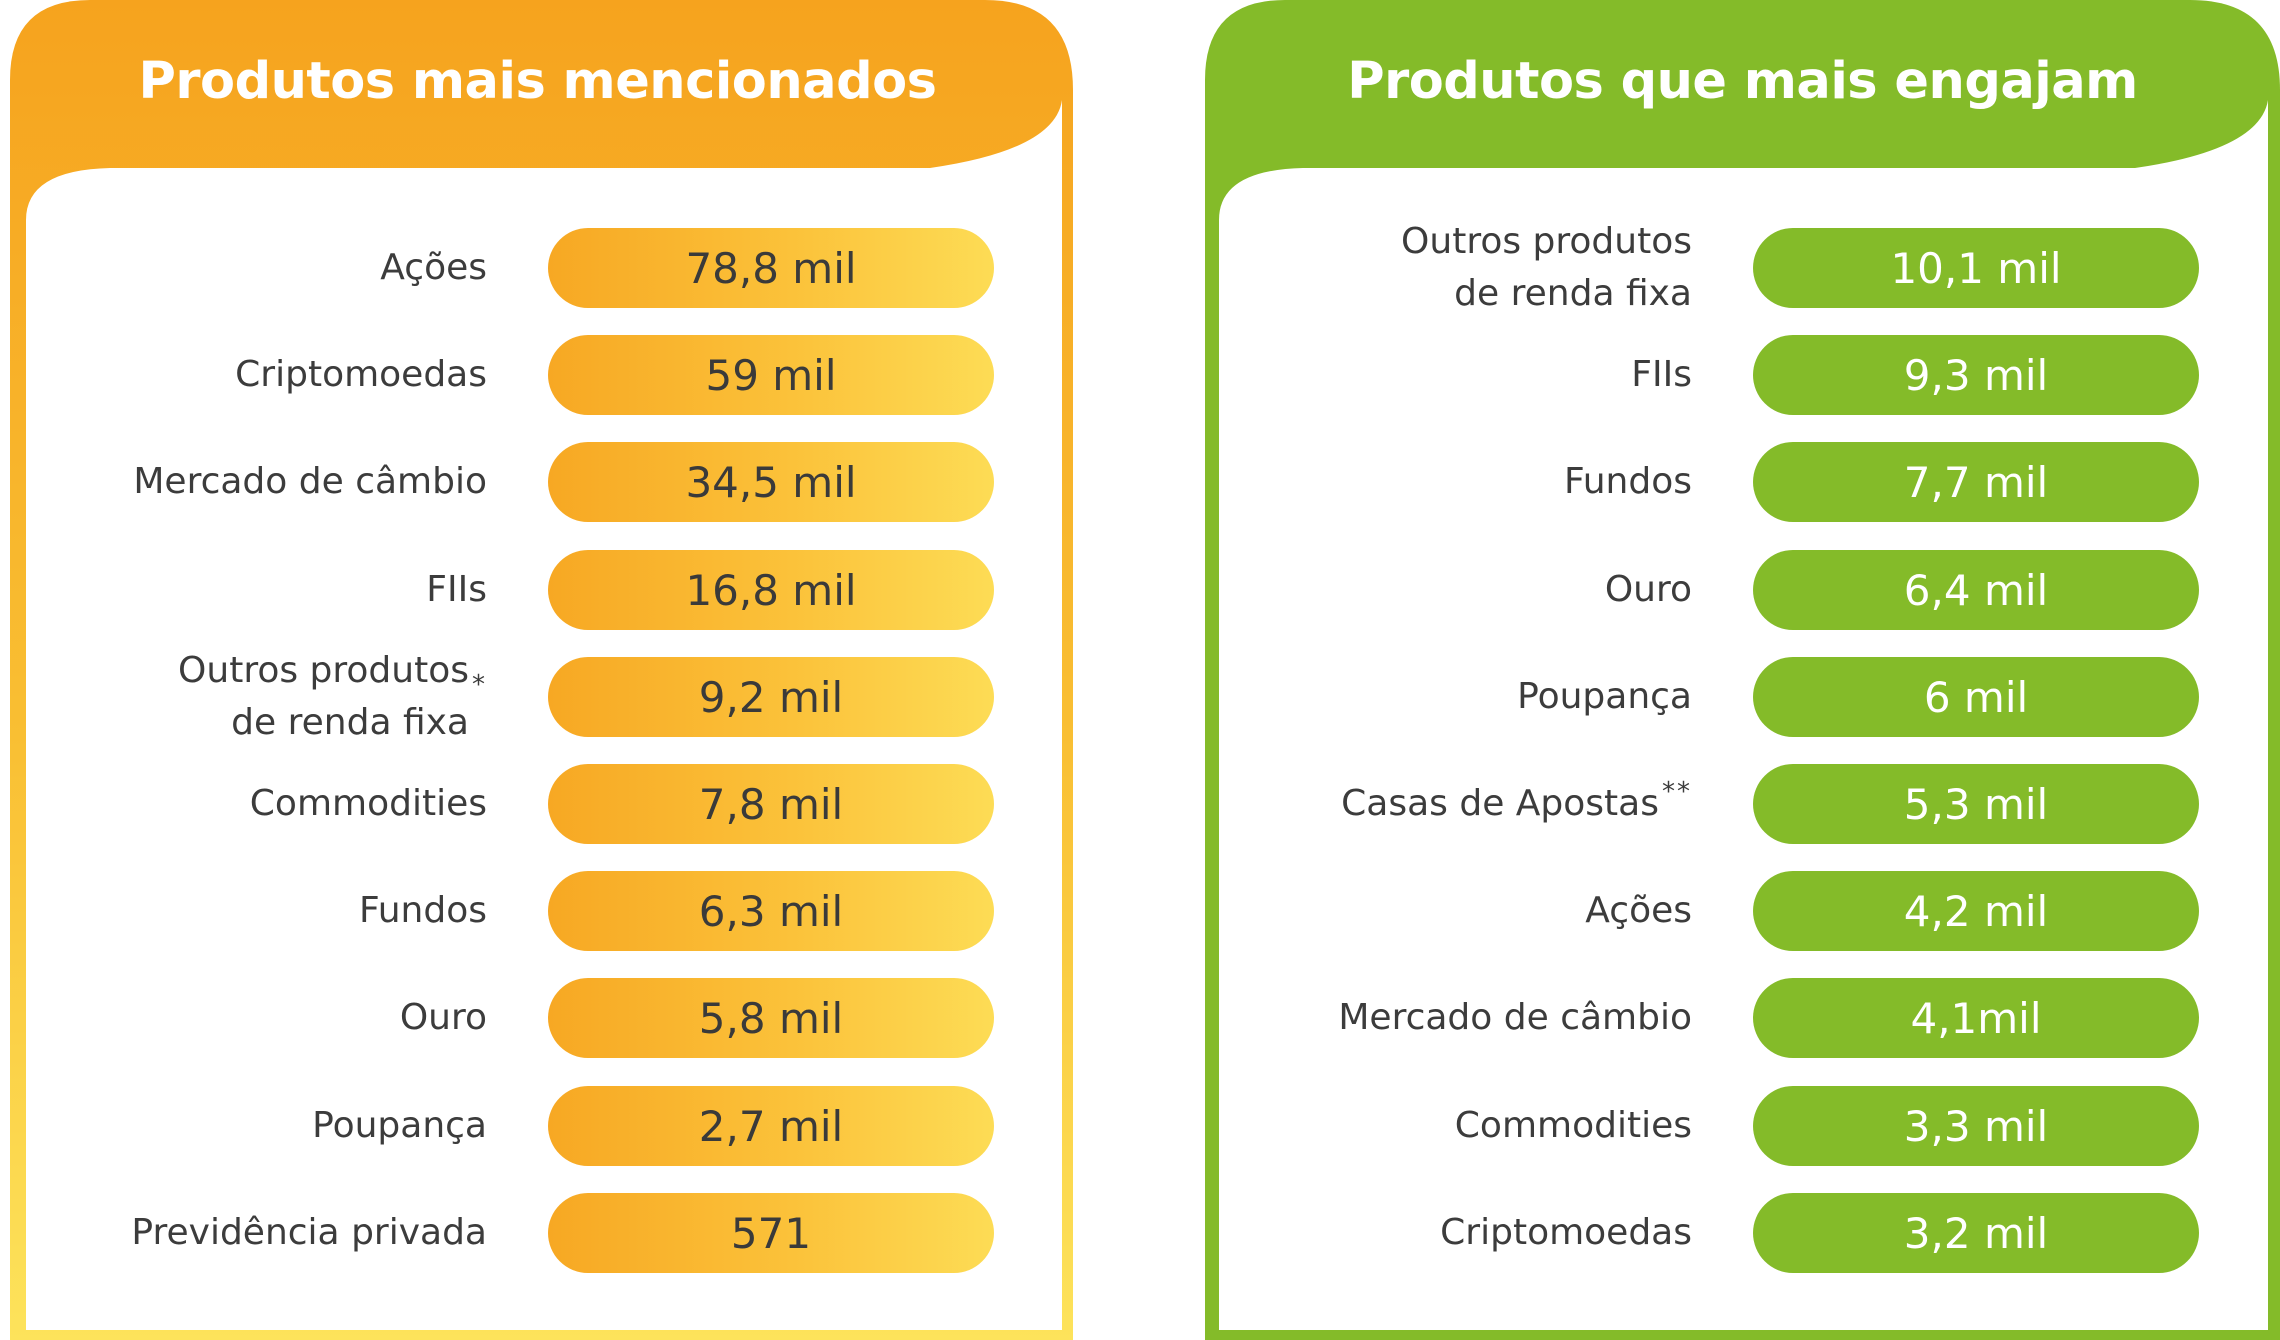  I want to click on value-pill: 3,3 mil, so click(1976, 1126).